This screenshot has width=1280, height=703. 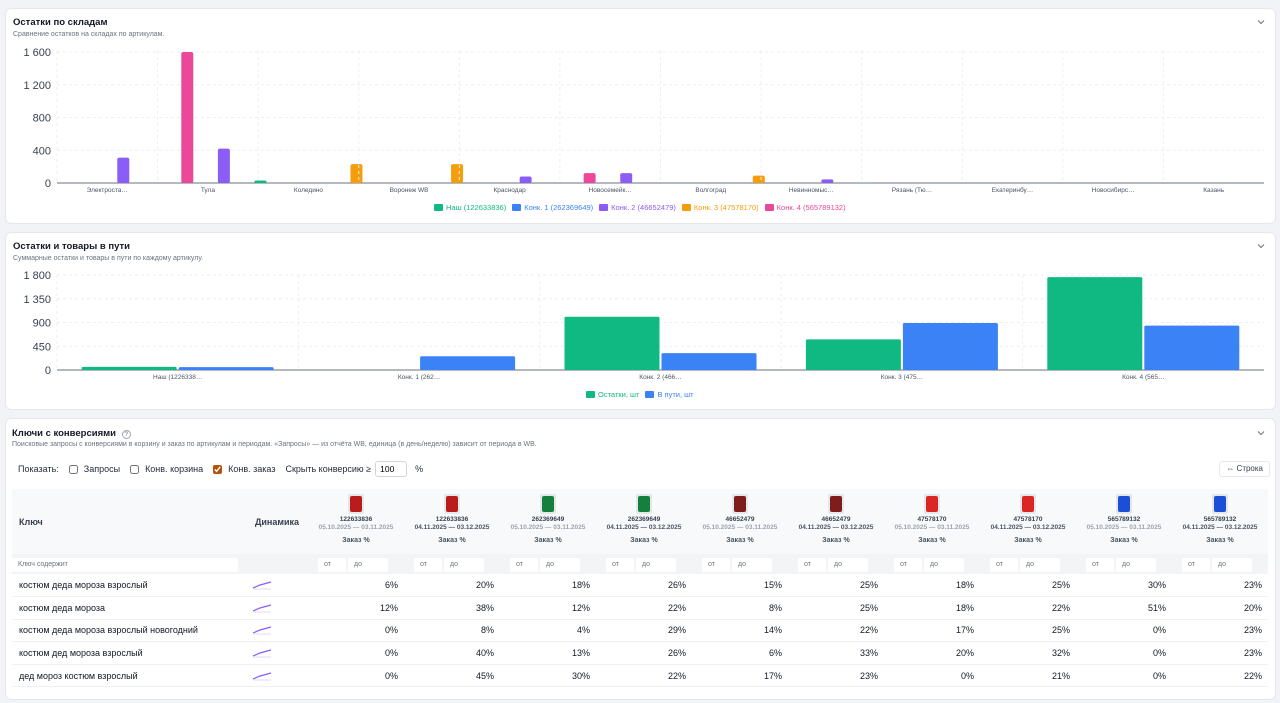 What do you see at coordinates (805, 207) in the screenshot?
I see `legend-item: Конк. 4 (565789132)` at bounding box center [805, 207].